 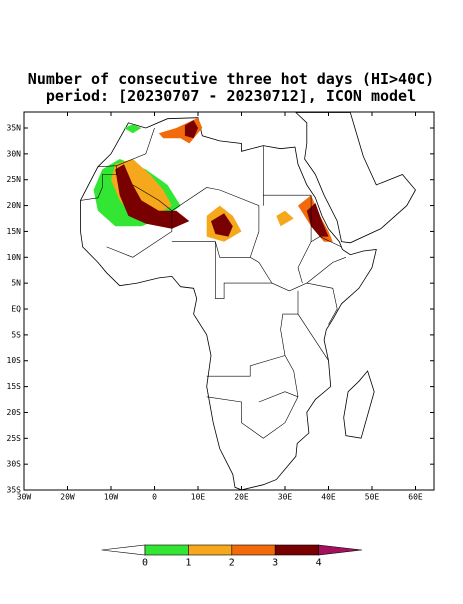 I want to click on madagascar, so click(x=359, y=404).